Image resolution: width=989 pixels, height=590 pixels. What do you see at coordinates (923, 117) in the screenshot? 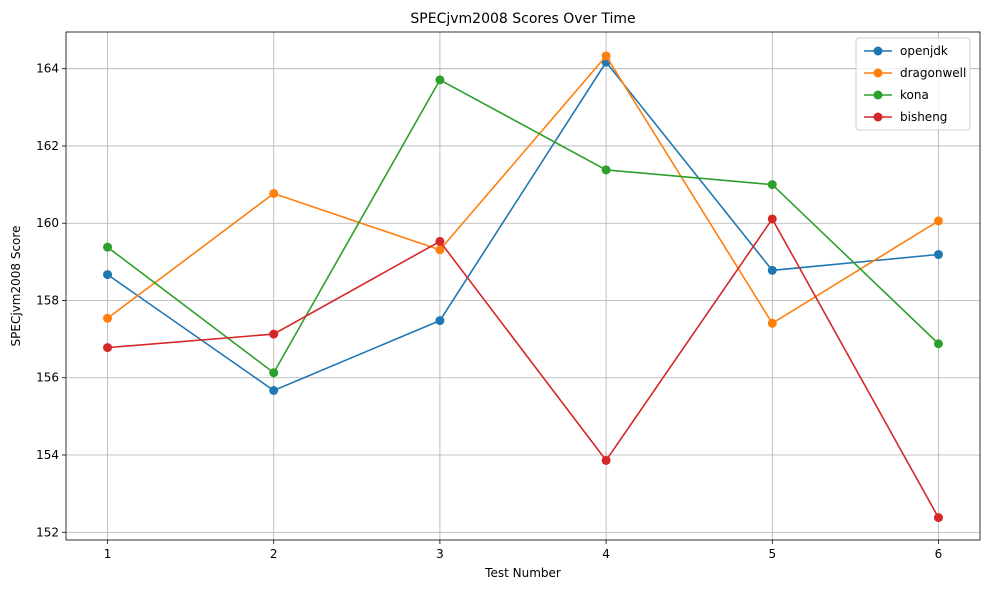
I see `legend-label: bisheng` at bounding box center [923, 117].